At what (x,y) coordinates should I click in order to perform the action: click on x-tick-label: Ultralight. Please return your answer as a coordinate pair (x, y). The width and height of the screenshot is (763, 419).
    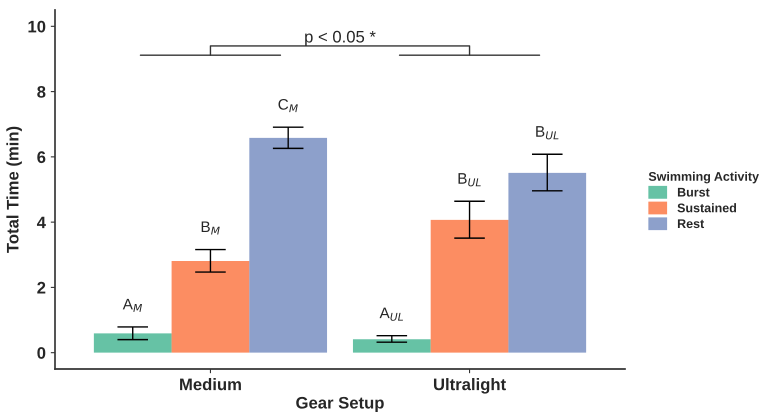
    Looking at the image, I should click on (470, 386).